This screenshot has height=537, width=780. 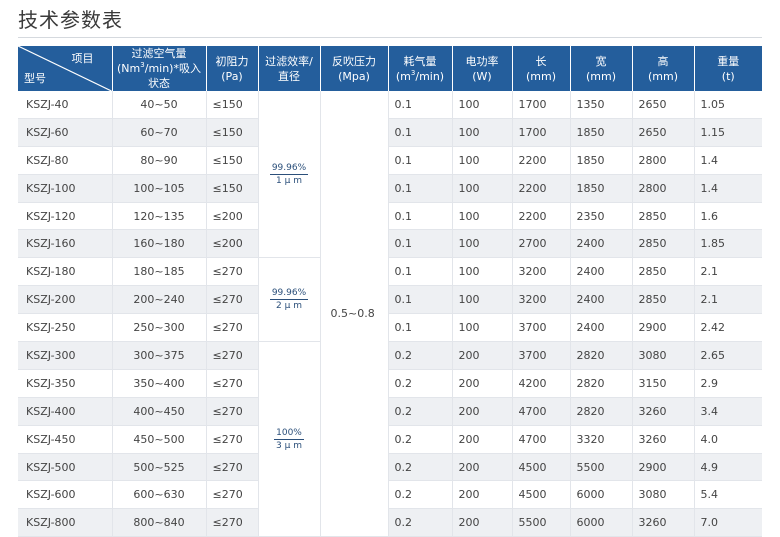 I want to click on cell-height: 3080, so click(x=663, y=495).